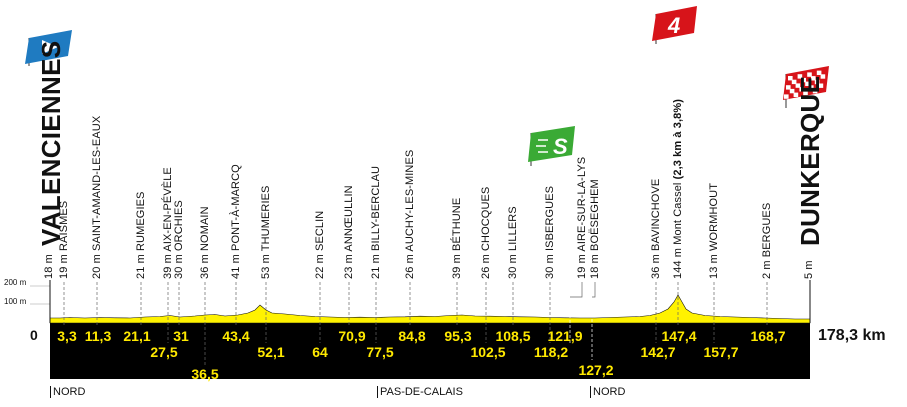 This screenshot has width=907, height=407. What do you see at coordinates (164, 352) in the screenshot?
I see `waypoint-distance: 27,5` at bounding box center [164, 352].